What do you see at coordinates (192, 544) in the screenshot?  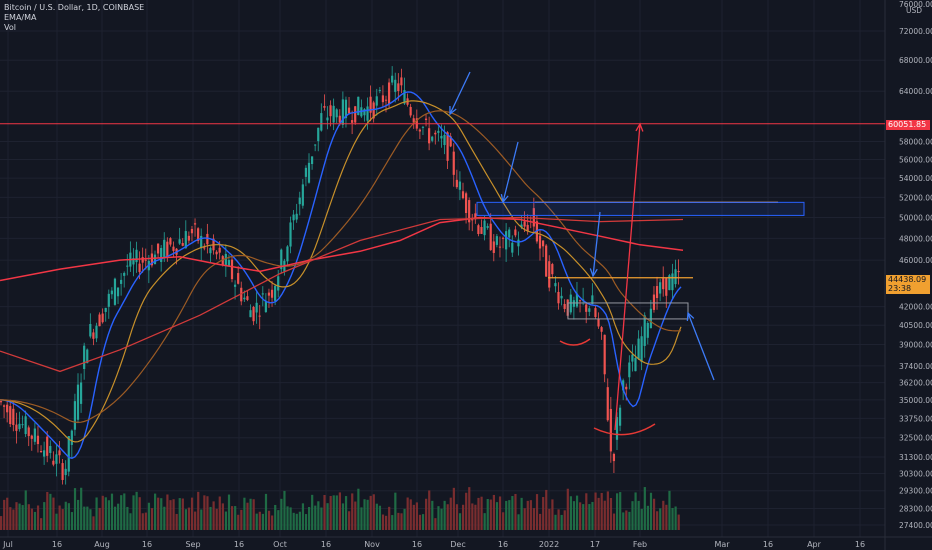 I see `time-tick-label: Sep` at bounding box center [192, 544].